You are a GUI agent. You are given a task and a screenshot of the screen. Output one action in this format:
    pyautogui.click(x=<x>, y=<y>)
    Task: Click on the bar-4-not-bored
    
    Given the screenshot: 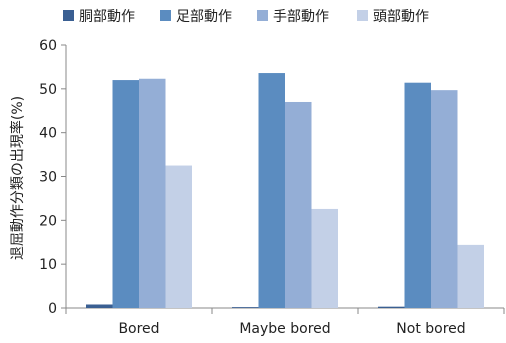 What is the action you would take?
    pyautogui.click(x=470, y=276)
    